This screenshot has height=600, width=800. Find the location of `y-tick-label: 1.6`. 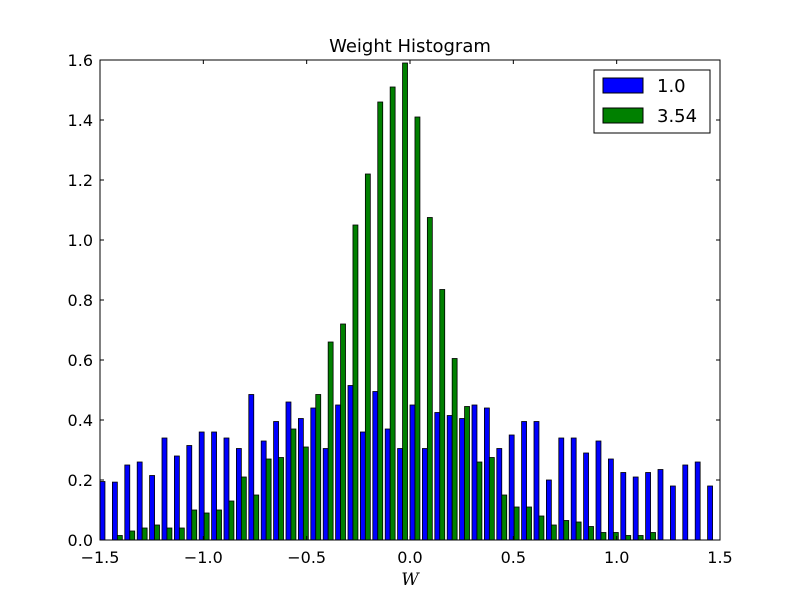

y-tick-label: 1.6 is located at coordinates (80, 60).